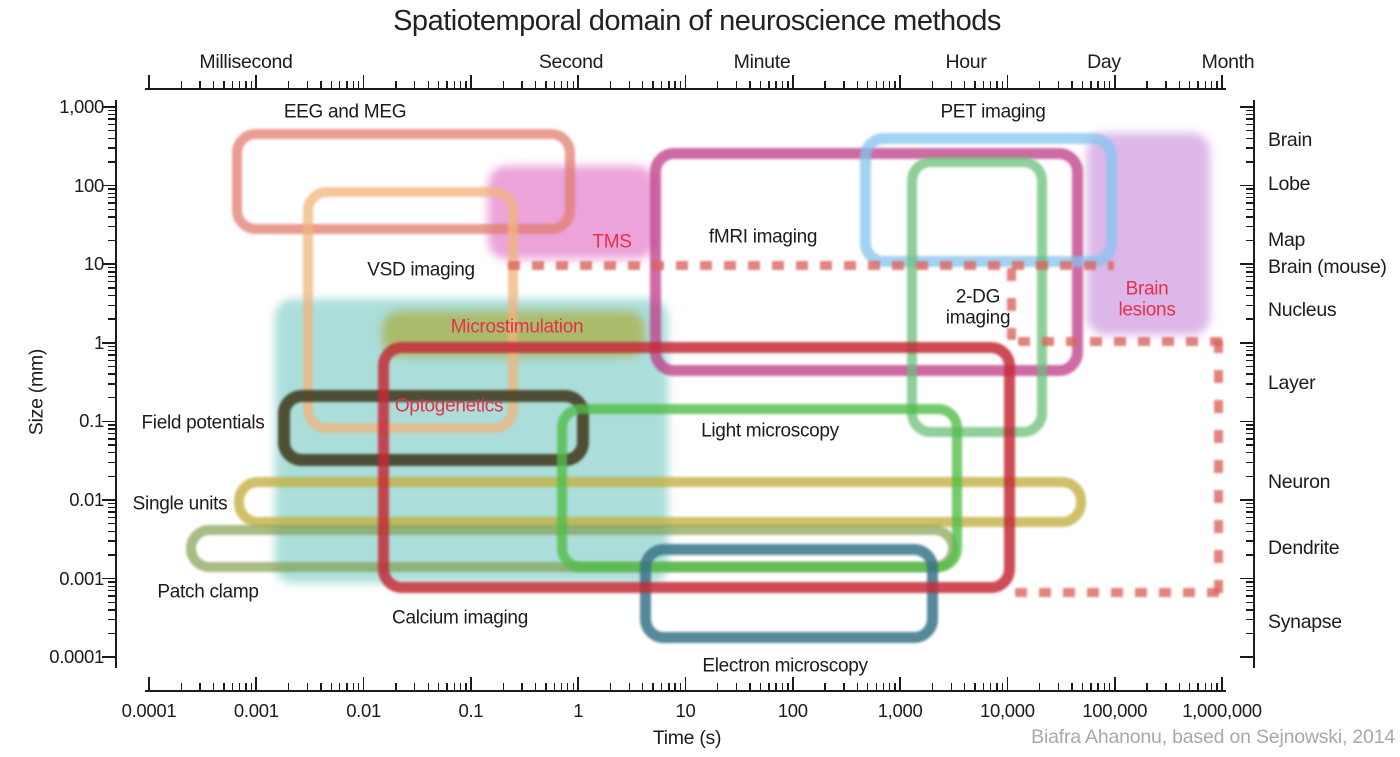  I want to click on right-axis-structure-neuron: Neuron, so click(1299, 482).